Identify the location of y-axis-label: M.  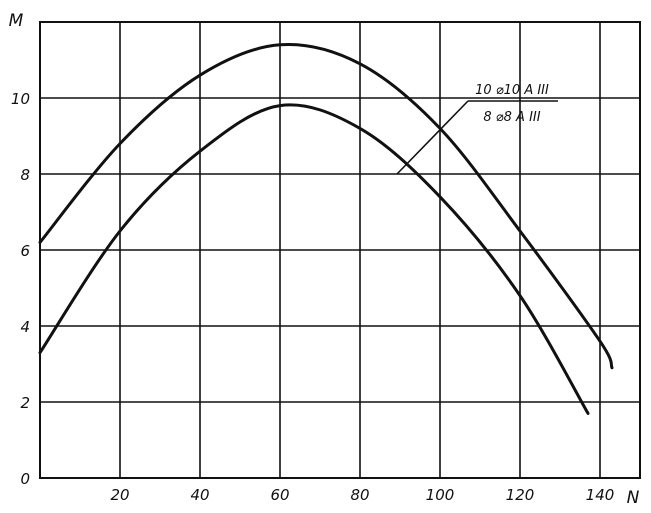
(16, 21).